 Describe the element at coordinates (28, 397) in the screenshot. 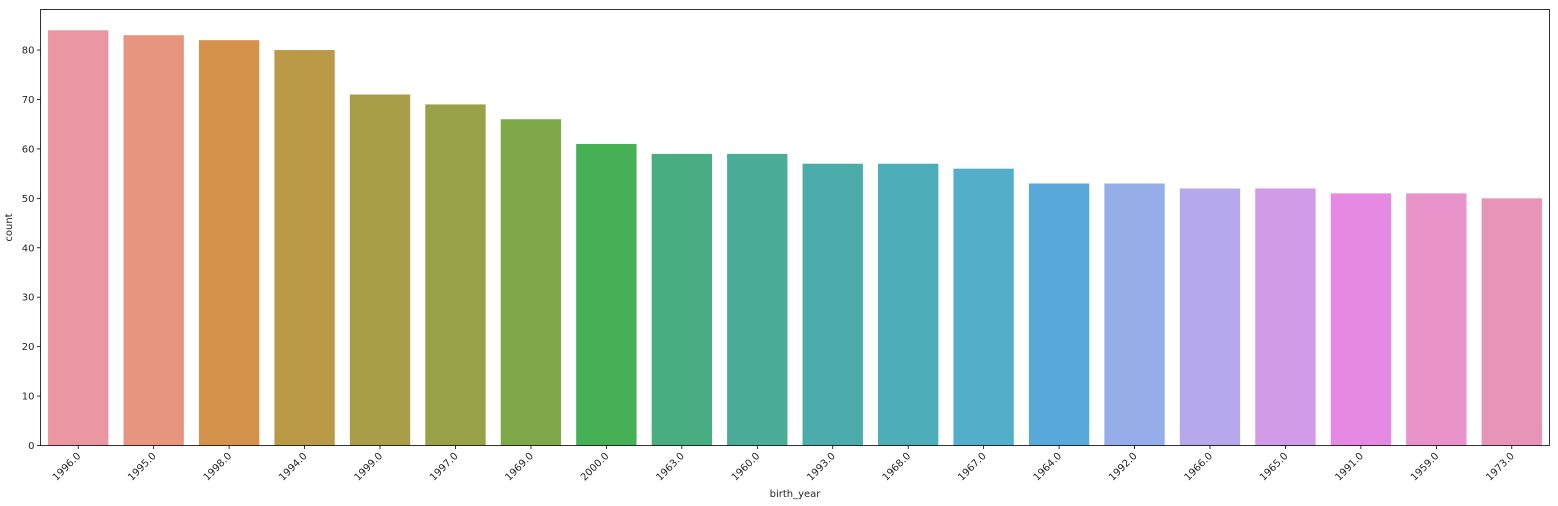

I see `y-tick-label: 10` at that location.